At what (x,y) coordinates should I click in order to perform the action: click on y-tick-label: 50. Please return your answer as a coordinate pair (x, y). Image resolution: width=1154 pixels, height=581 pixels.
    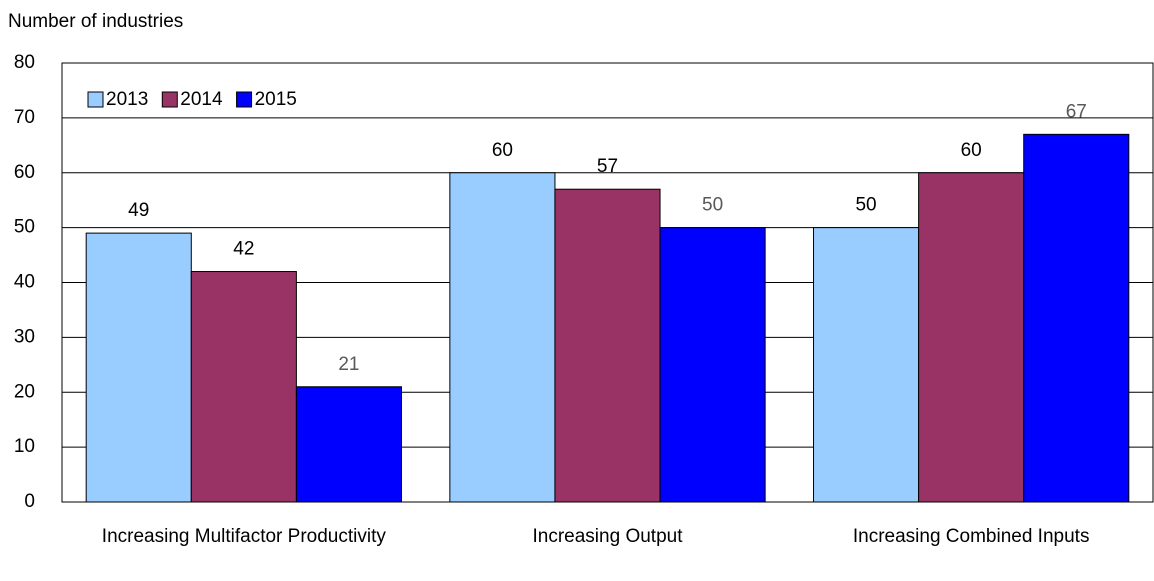
    Looking at the image, I should click on (24, 227).